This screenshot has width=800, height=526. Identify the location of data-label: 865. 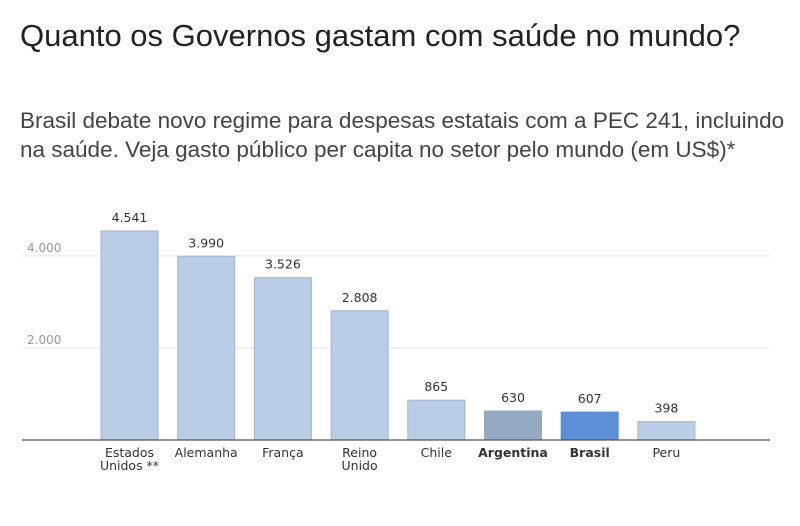
(436, 386).